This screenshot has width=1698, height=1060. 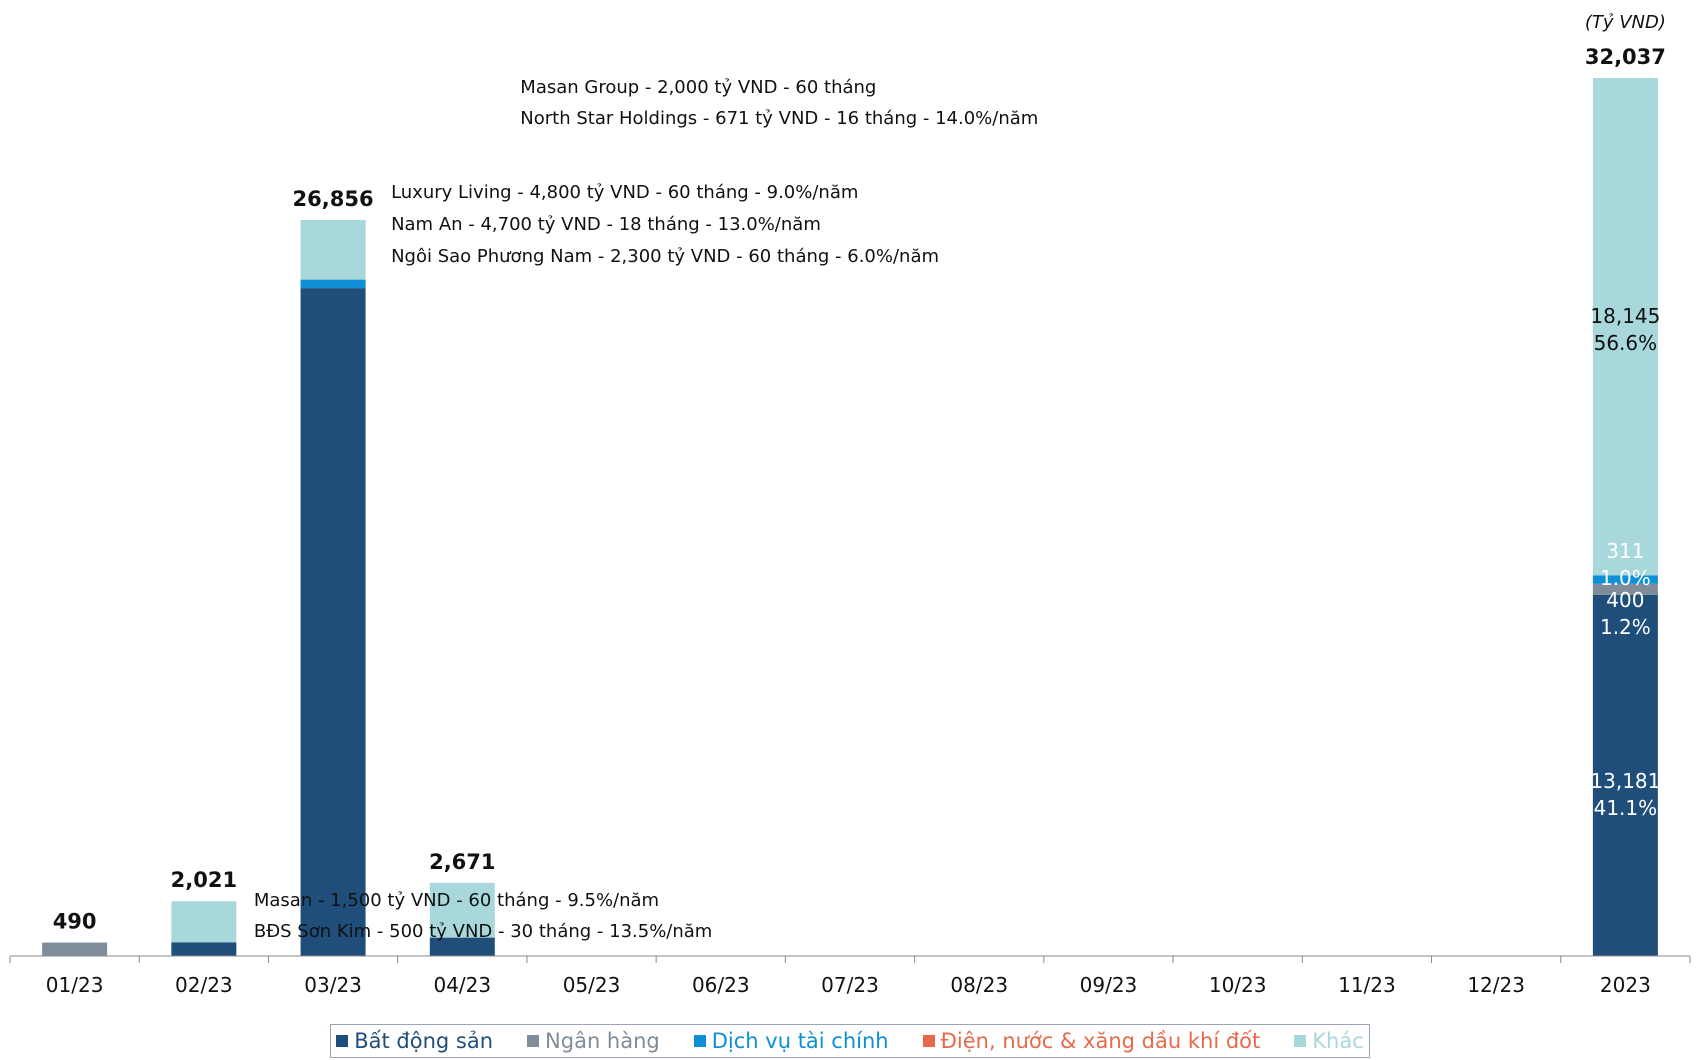 What do you see at coordinates (1625, 316) in the screenshot?
I see `segment-value-2023-0: 18,145` at bounding box center [1625, 316].